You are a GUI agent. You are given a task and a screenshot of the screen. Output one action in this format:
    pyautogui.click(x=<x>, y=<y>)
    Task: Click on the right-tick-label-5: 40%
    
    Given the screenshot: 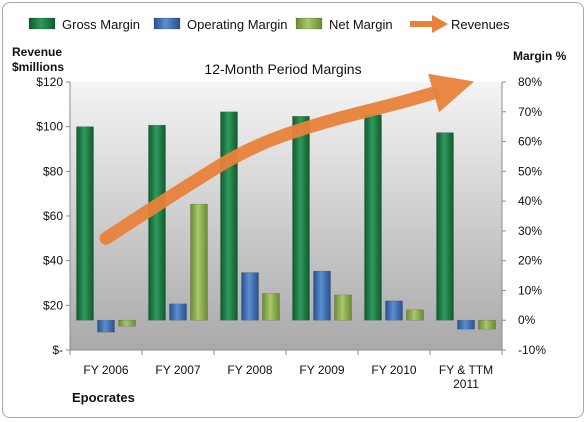 What is the action you would take?
    pyautogui.click(x=530, y=201)
    